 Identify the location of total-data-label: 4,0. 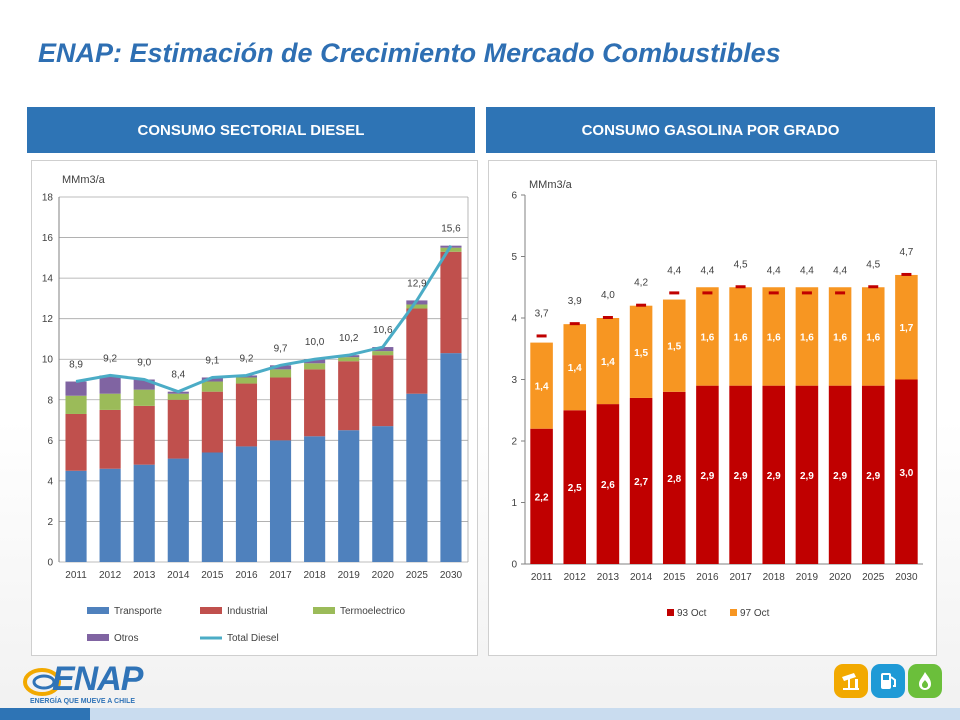
(608, 295).